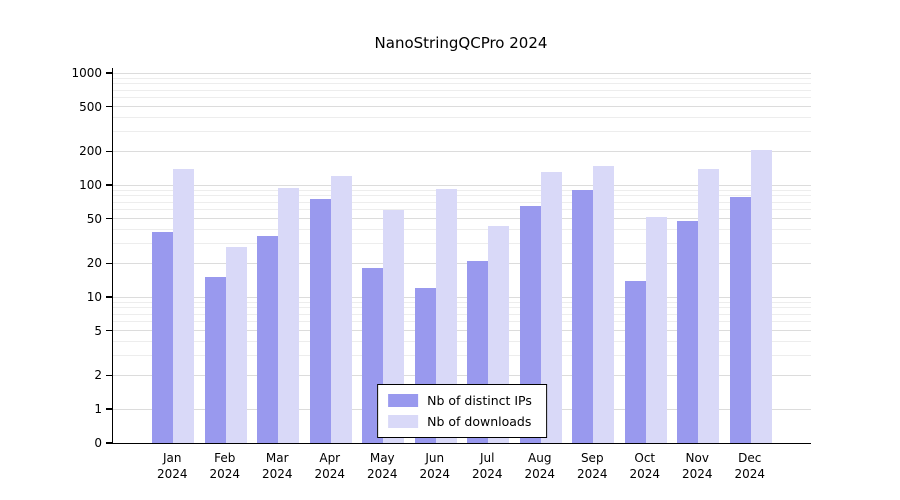 Image resolution: width=900 pixels, height=500 pixels. I want to click on legend-item-downloads: Nb of downloads, so click(460, 421).